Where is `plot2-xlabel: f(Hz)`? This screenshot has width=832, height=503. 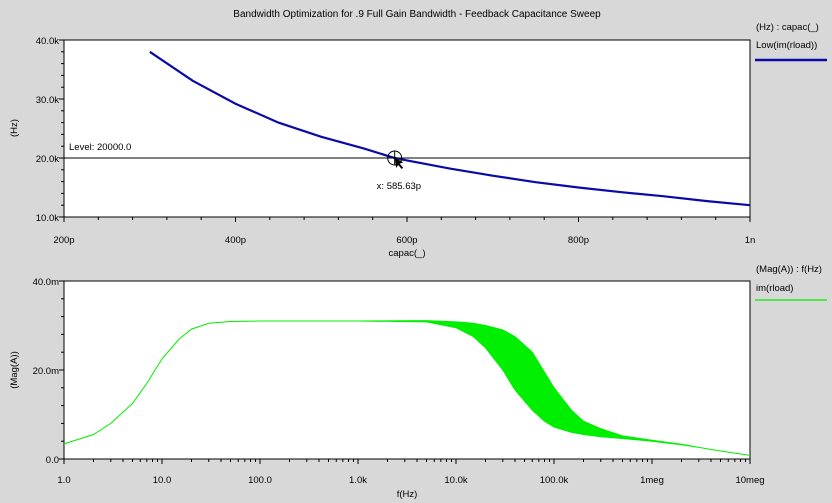
plot2-xlabel: f(Hz) is located at coordinates (407, 494).